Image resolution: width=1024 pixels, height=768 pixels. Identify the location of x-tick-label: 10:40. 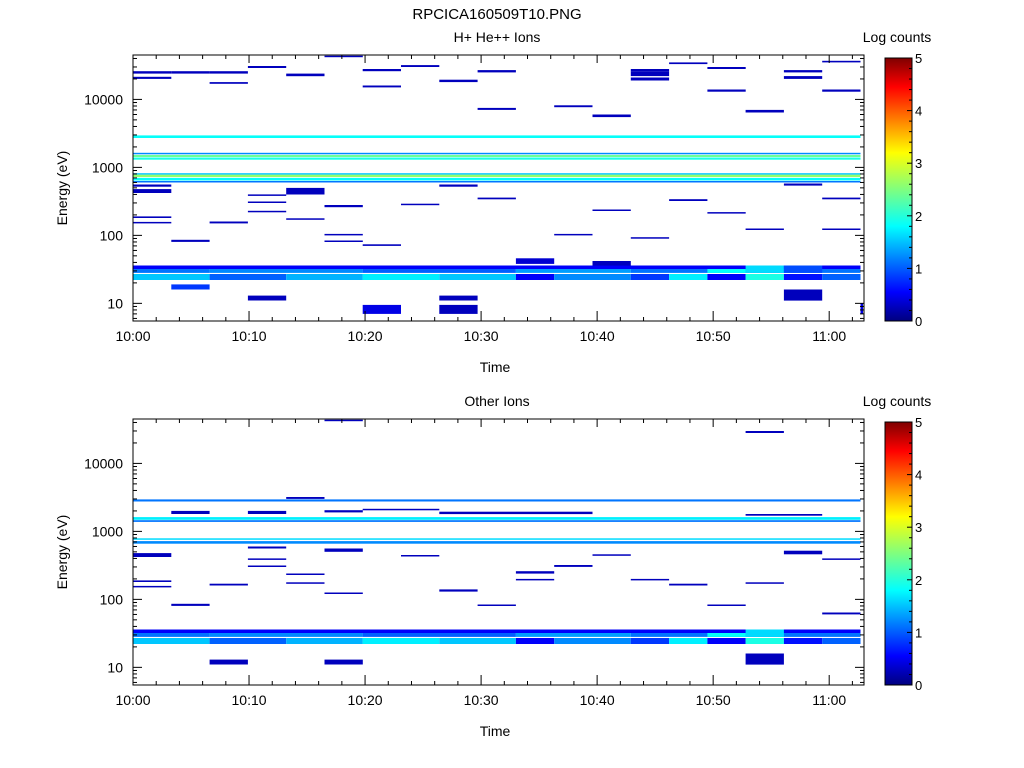
(597, 700).